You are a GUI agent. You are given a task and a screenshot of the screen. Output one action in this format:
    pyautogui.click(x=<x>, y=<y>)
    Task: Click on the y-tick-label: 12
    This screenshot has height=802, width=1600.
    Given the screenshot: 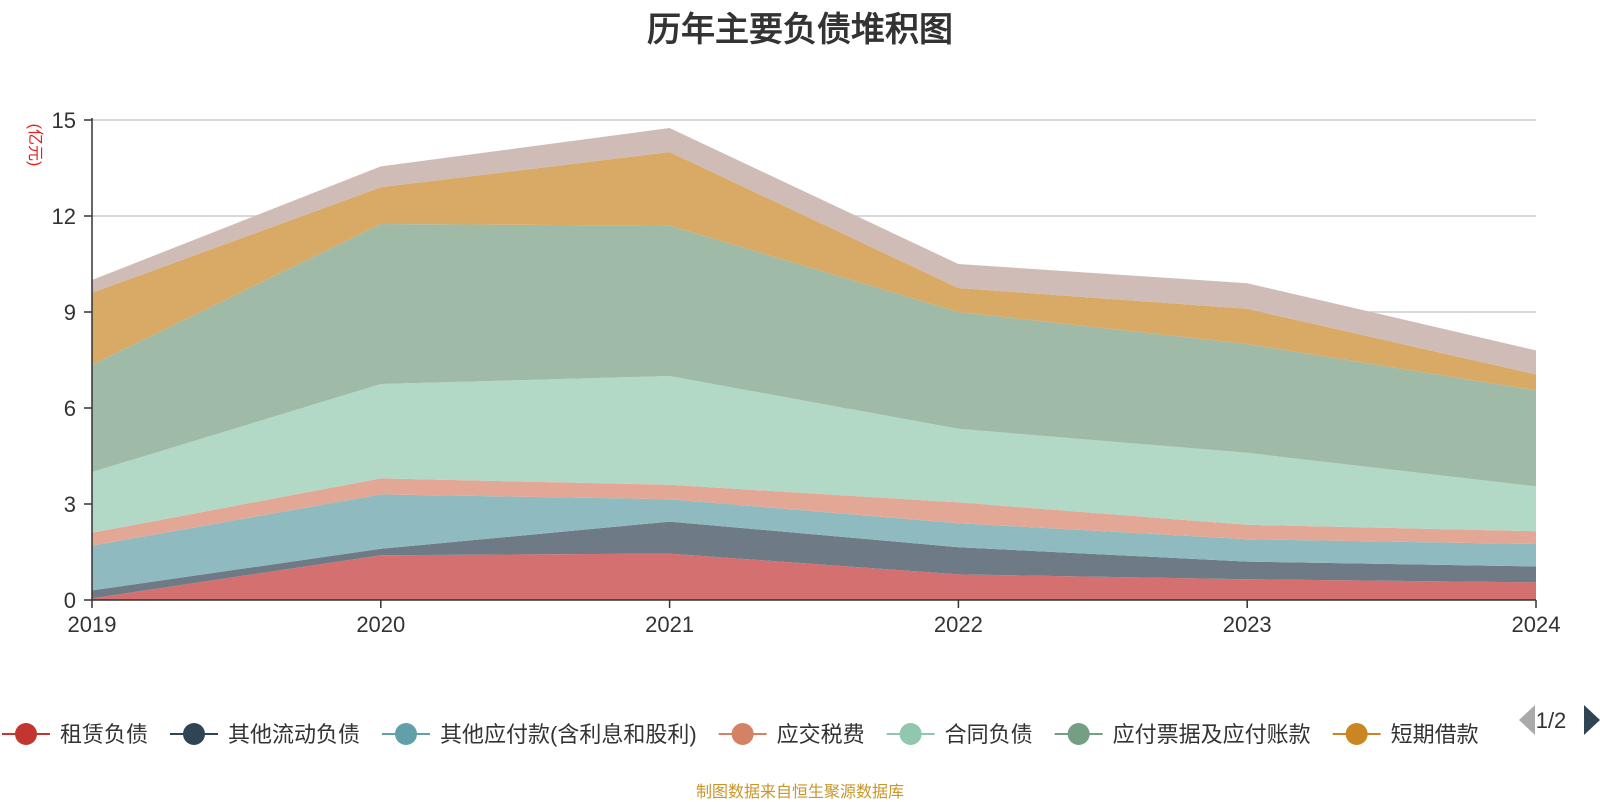 What is the action you would take?
    pyautogui.click(x=64, y=216)
    